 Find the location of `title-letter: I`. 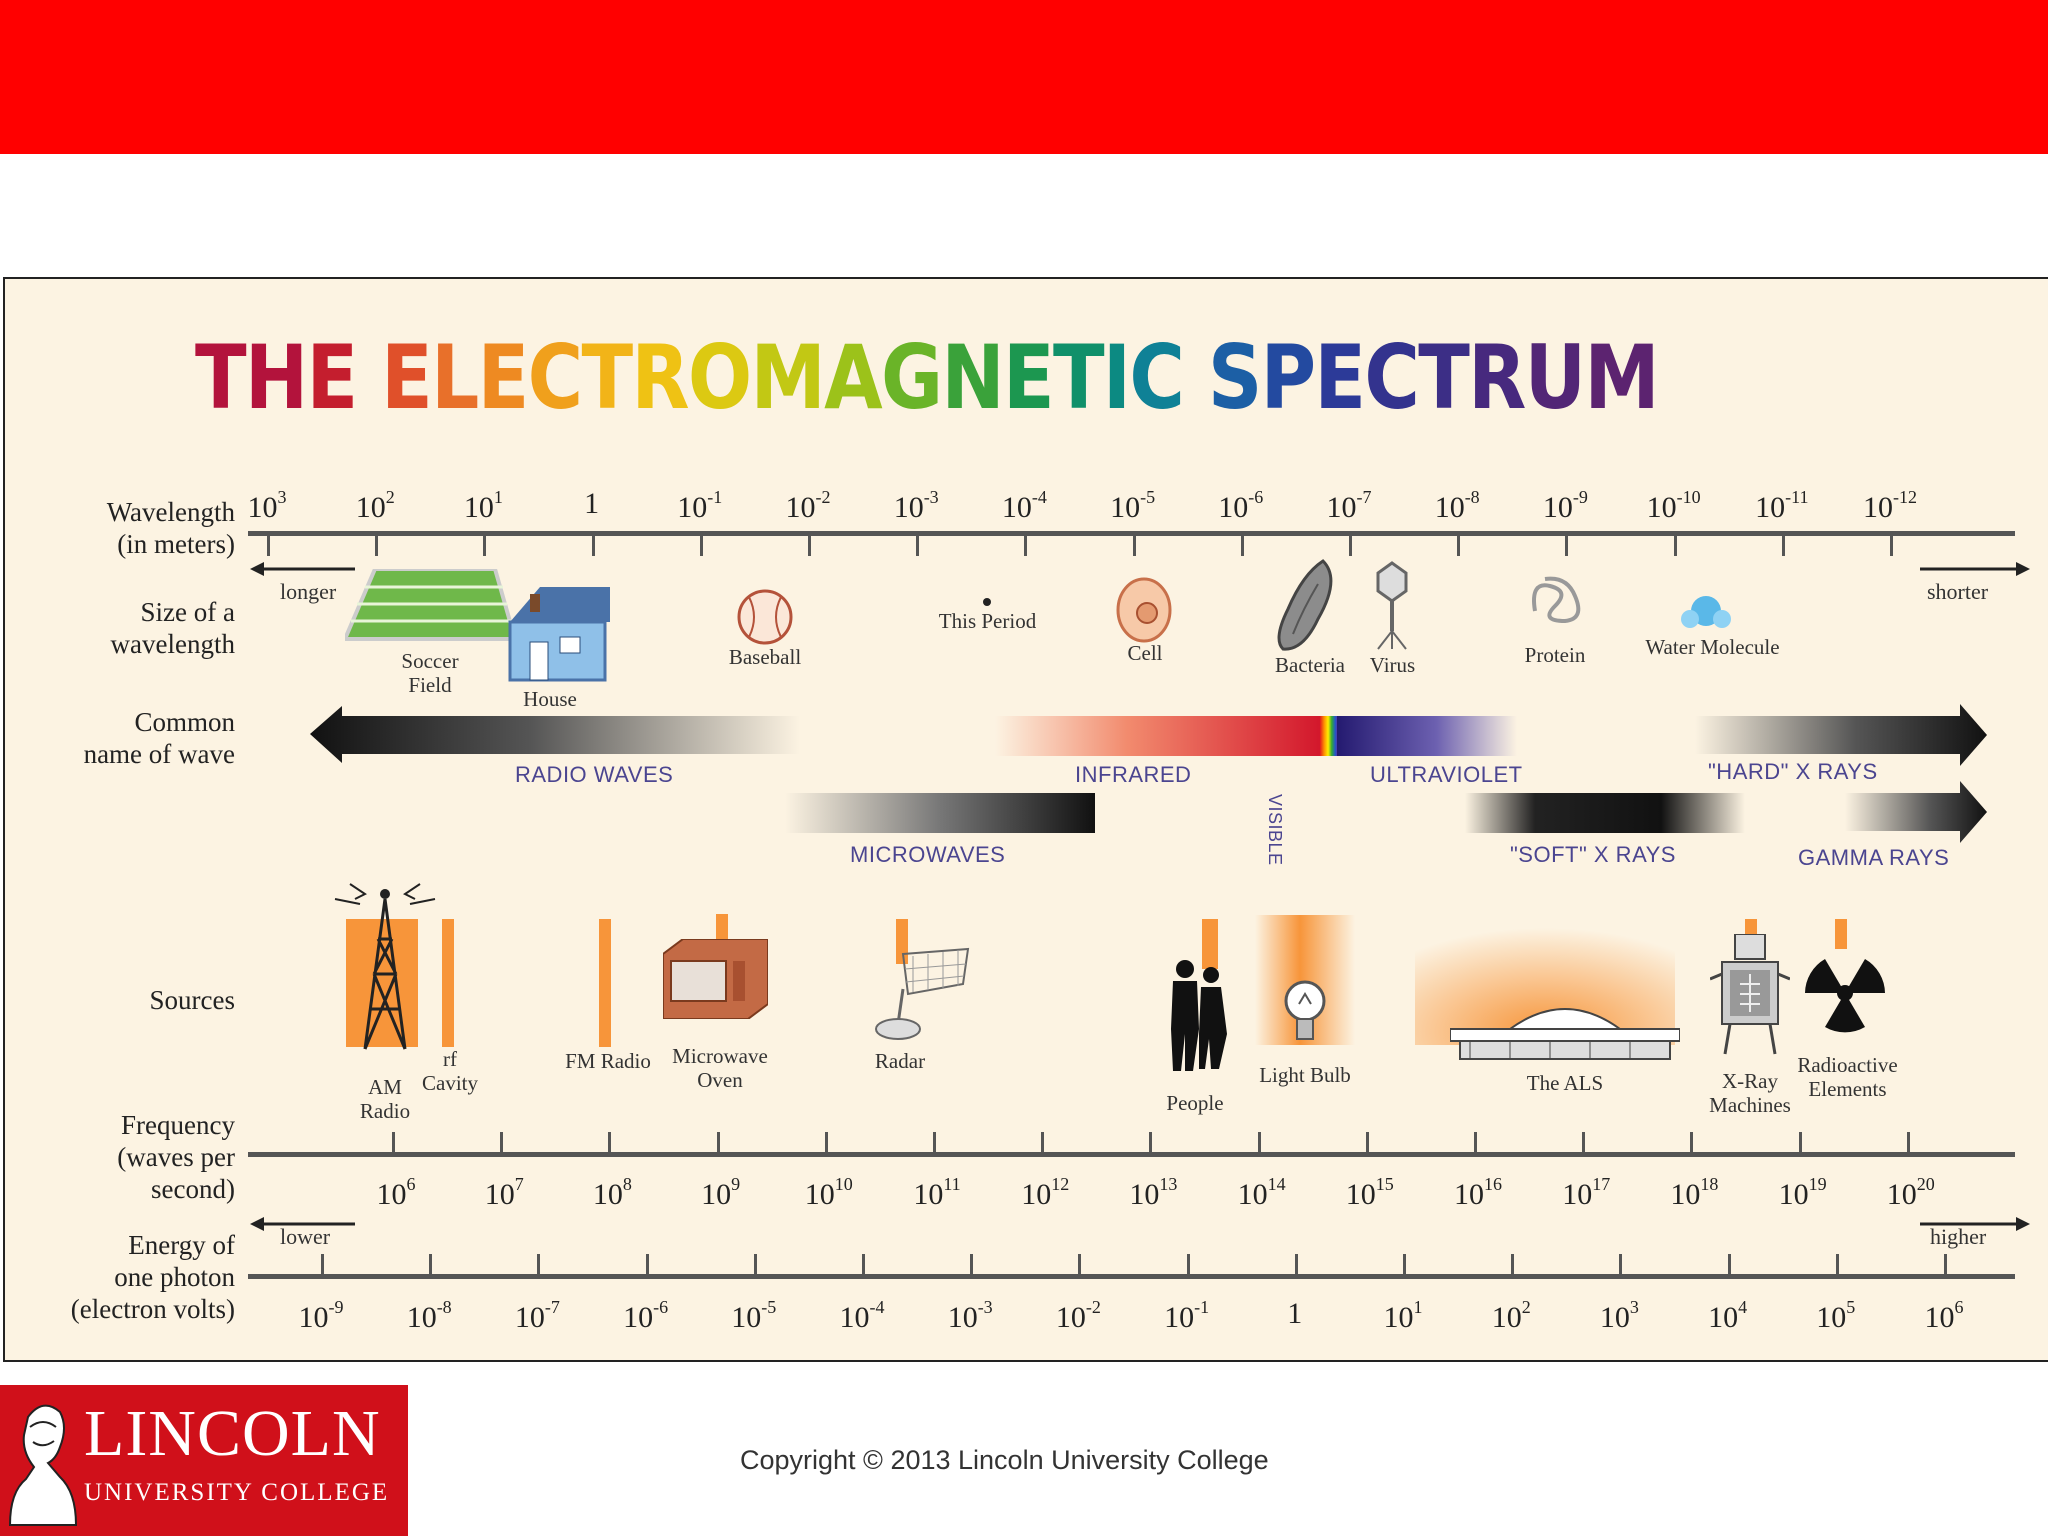

title-letter: I is located at coordinates (1116, 377).